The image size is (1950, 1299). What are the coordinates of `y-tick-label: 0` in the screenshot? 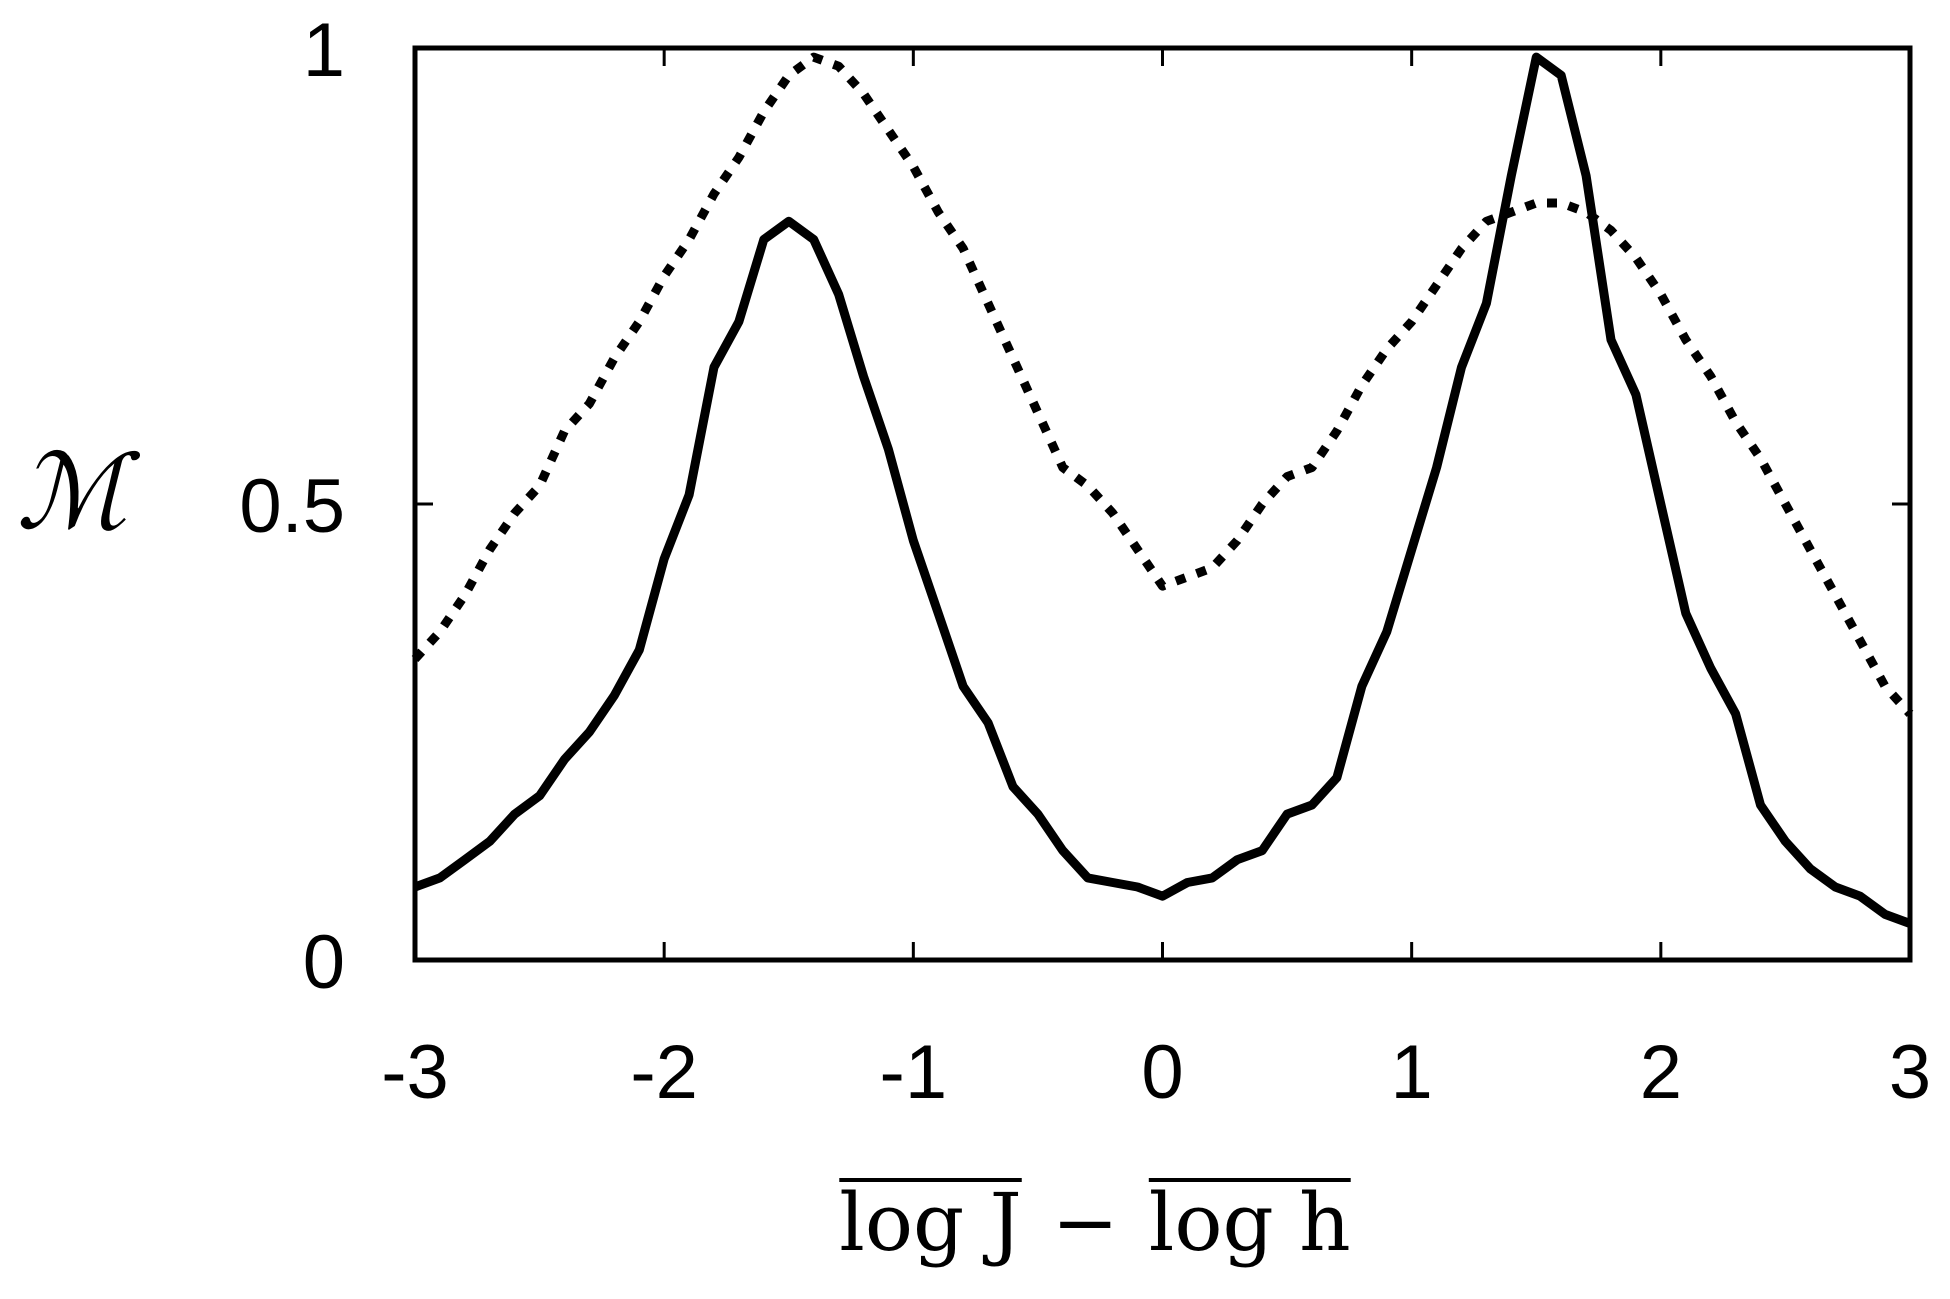 It's located at (324, 962).